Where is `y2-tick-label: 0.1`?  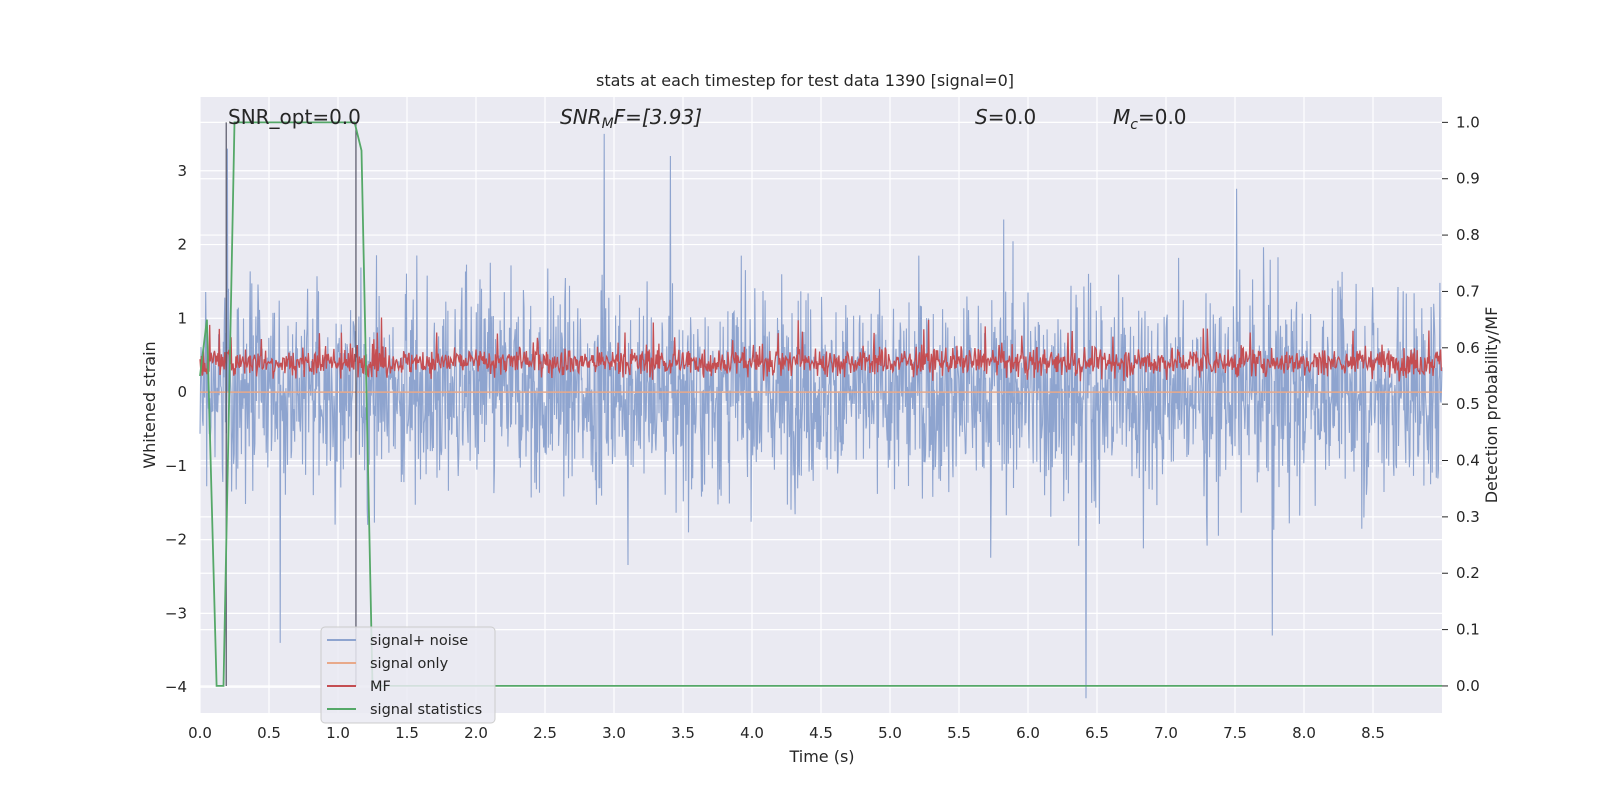
y2-tick-label: 0.1 is located at coordinates (1468, 630).